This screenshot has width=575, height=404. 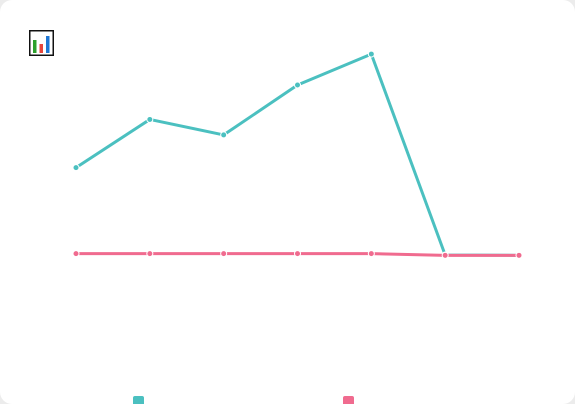 What do you see at coordinates (287, 400) in the screenshot?
I see `chart-legend` at bounding box center [287, 400].